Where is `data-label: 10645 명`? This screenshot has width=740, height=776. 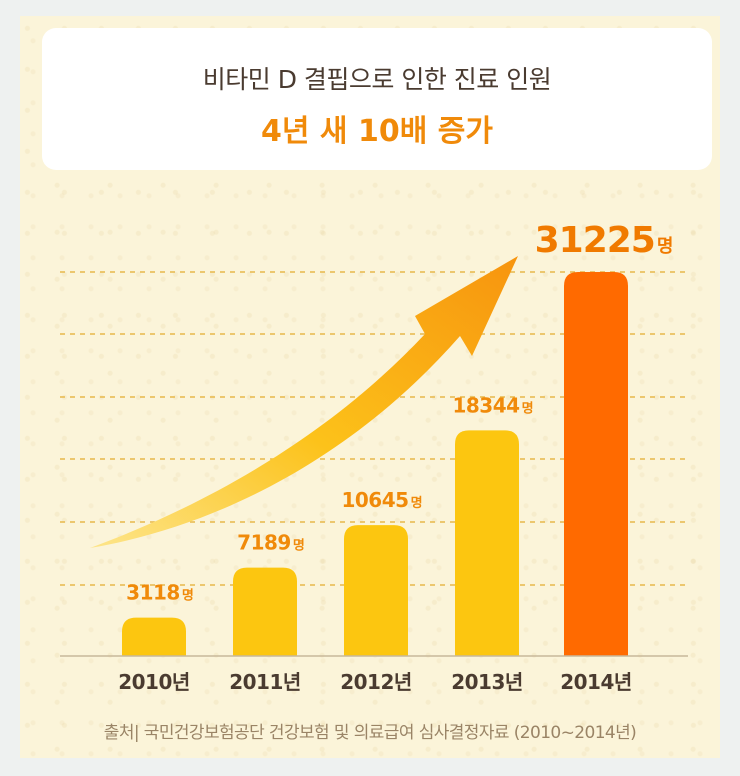 data-label: 10645 명 is located at coordinates (381, 500).